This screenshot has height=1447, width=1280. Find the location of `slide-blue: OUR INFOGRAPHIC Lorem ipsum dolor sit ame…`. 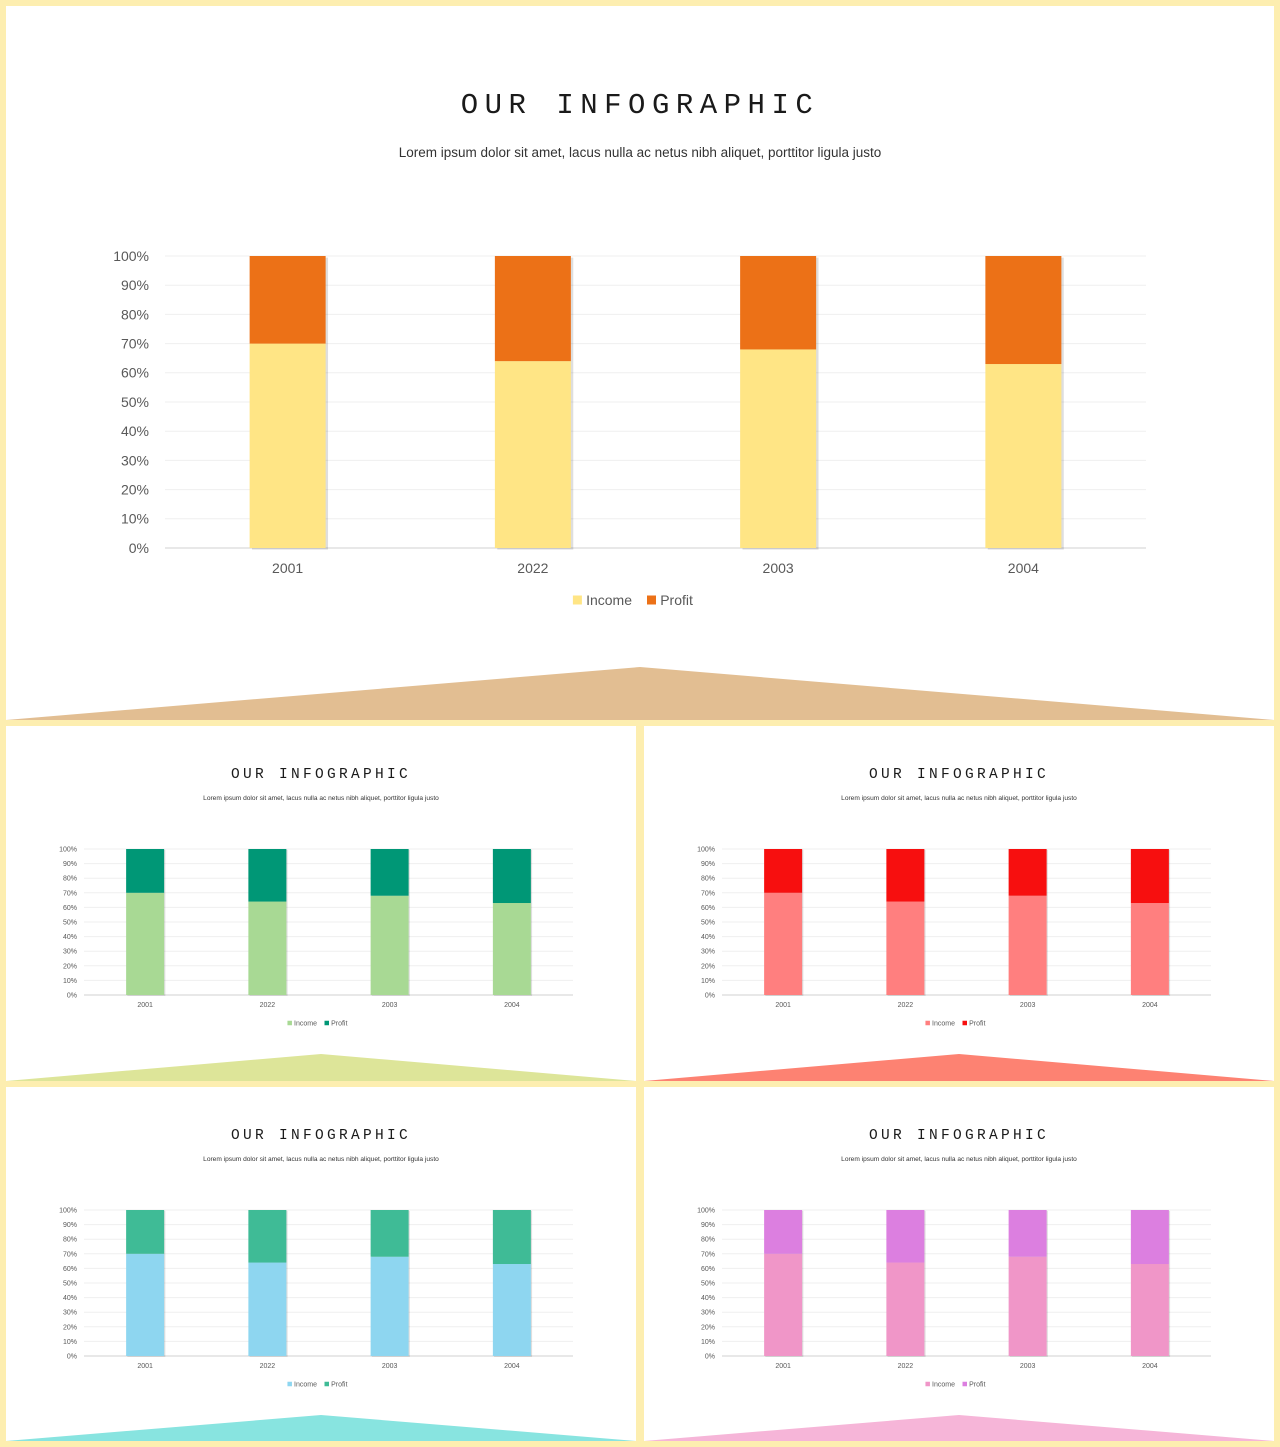

slide-blue: OUR INFOGRAPHIC Lorem ipsum dolor sit ame… is located at coordinates (321, 1264).